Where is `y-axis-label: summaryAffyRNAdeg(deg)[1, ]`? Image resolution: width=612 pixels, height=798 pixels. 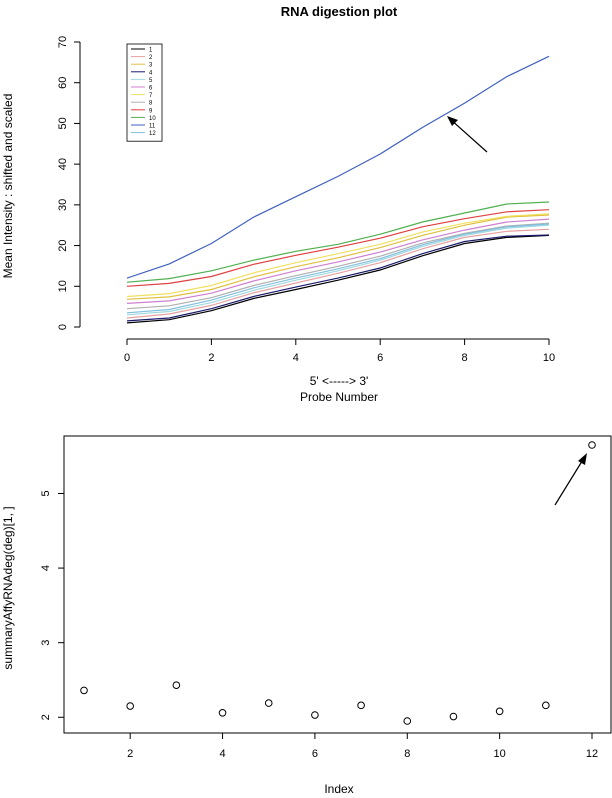 y-axis-label: summaryAffyRNAdeg(deg)[1, ] is located at coordinates (8, 587).